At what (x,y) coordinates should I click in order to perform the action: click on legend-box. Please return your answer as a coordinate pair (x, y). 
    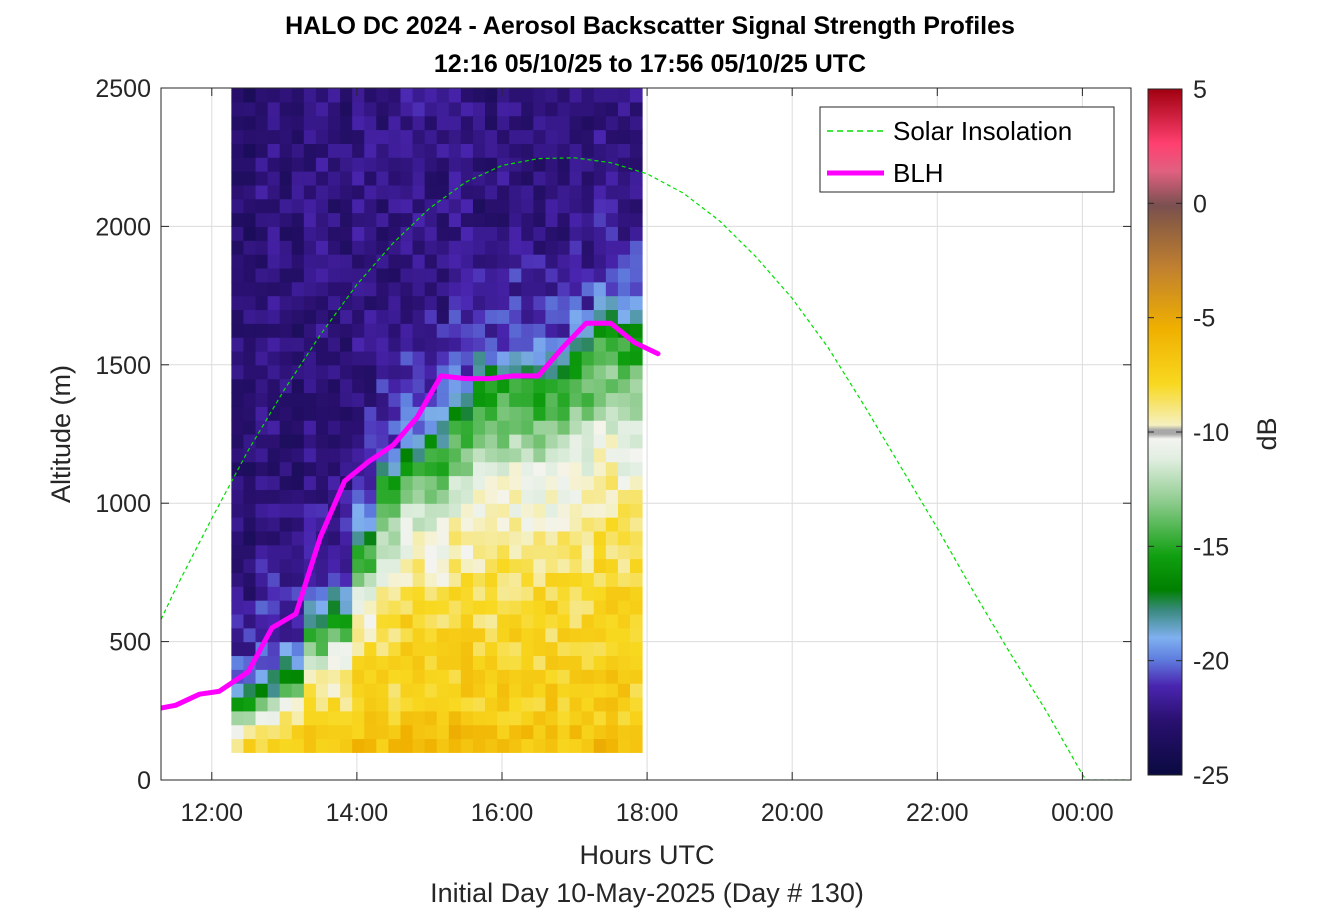
    Looking at the image, I should click on (967, 149).